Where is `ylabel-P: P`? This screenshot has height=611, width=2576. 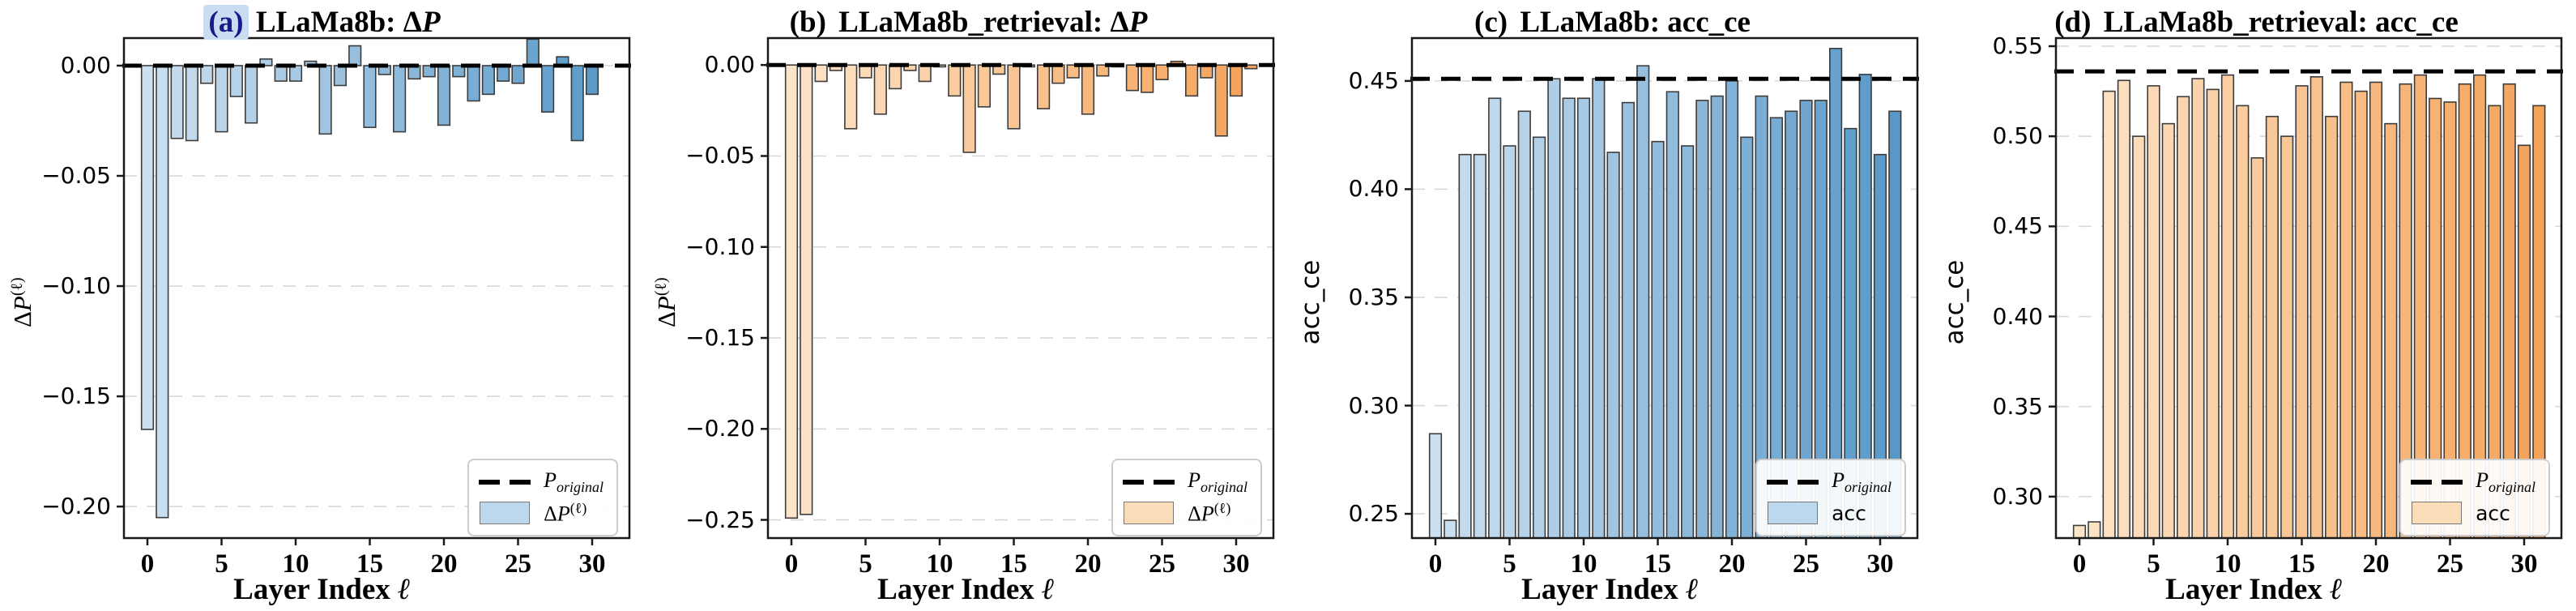 ylabel-P: P is located at coordinates (23, 304).